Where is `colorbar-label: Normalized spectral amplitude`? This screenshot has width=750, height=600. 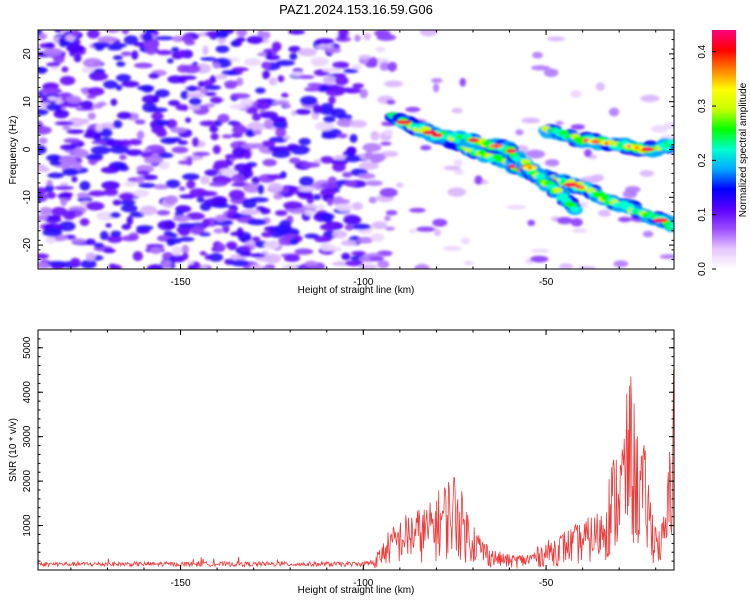 colorbar-label: Normalized spectral amplitude is located at coordinates (743, 149).